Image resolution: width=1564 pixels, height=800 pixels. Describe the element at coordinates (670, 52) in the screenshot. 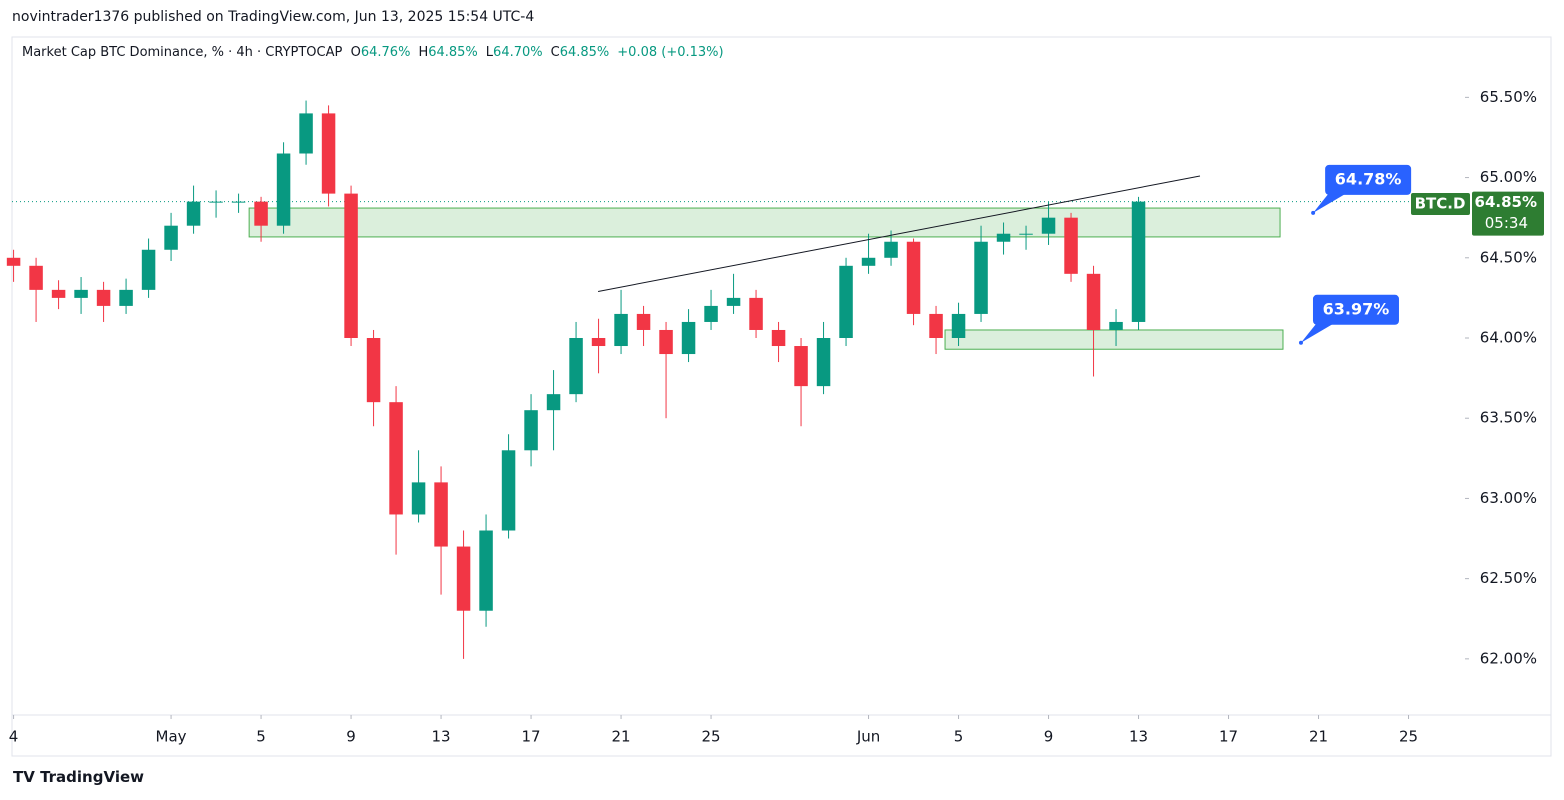

I see `legend-value: +0.08 (+0.13%)` at that location.